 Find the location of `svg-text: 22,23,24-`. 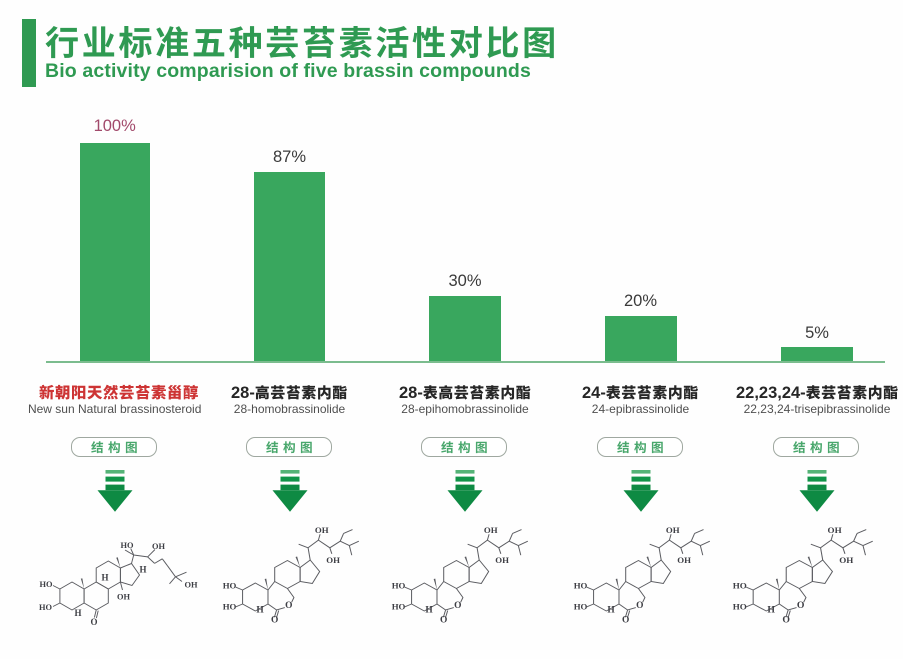

svg-text: 22,23,24- is located at coordinates (771, 393).